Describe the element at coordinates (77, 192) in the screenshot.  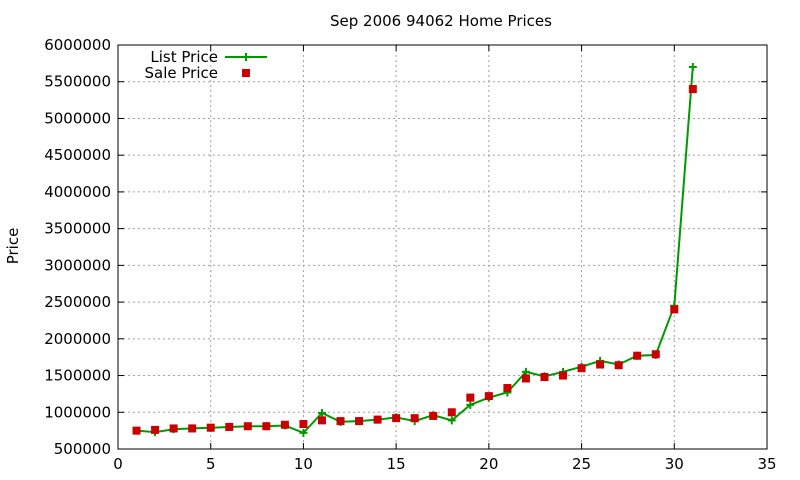
I see `y-tick-label: 4000000` at that location.